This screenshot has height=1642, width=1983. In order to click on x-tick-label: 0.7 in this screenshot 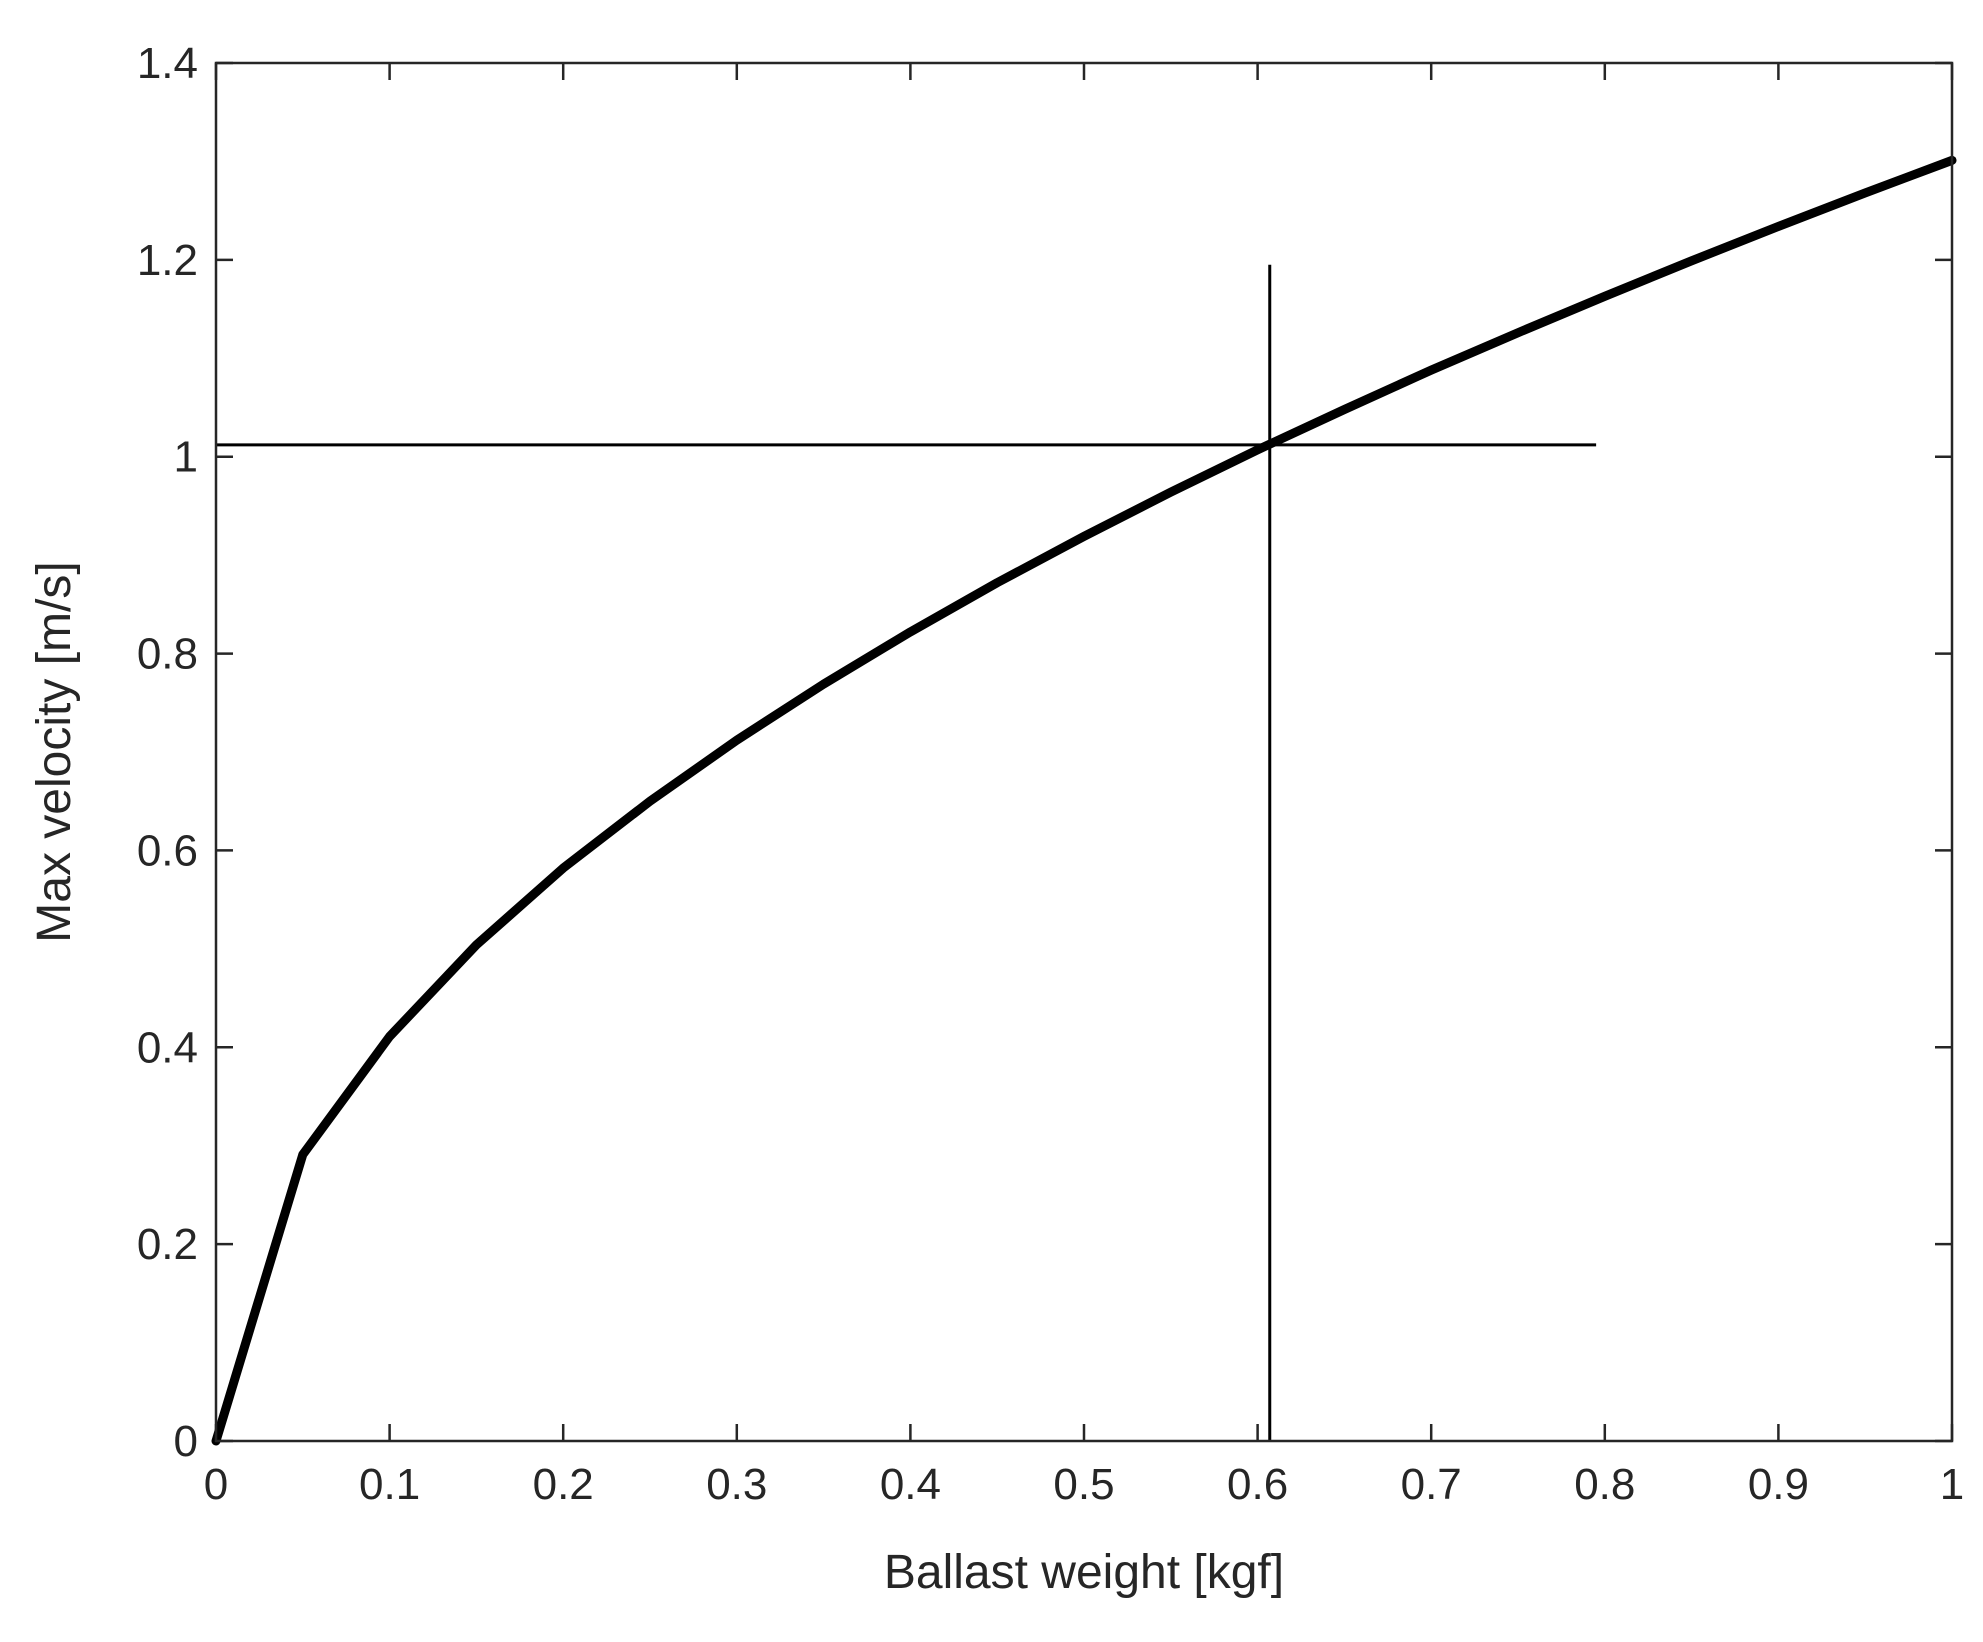, I will do `click(1431, 1484)`.